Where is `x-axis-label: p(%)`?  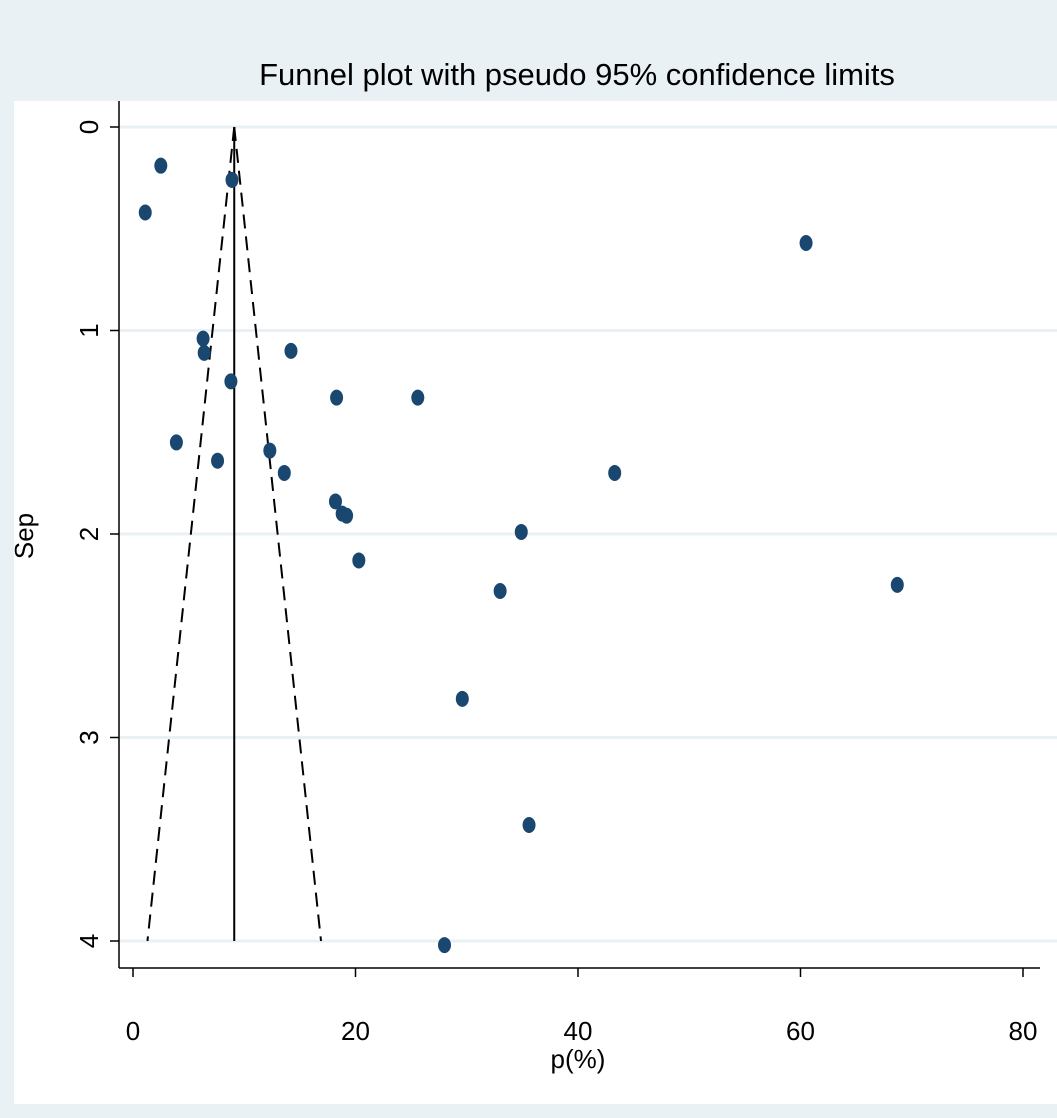
x-axis-label: p(%) is located at coordinates (578, 1059).